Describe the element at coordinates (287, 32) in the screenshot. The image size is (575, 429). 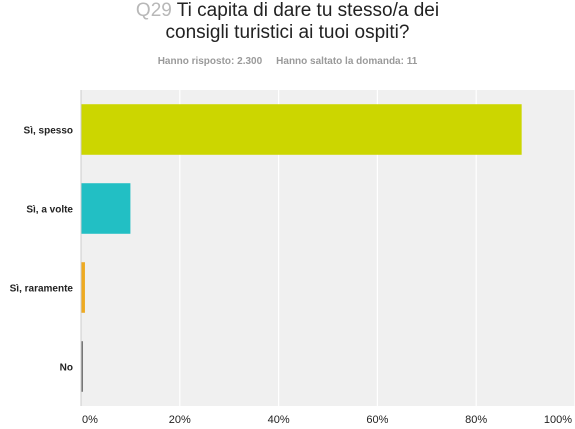
I see `title-line-2: consigli turistici ai tuoi ospiti?` at that location.